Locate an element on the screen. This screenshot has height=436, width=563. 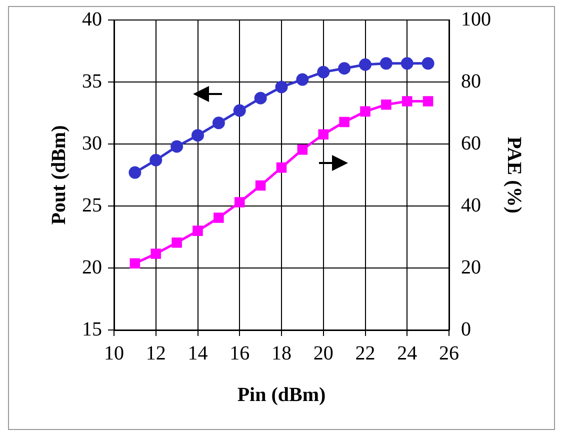
y-tick-label: 20 is located at coordinates (92, 267).